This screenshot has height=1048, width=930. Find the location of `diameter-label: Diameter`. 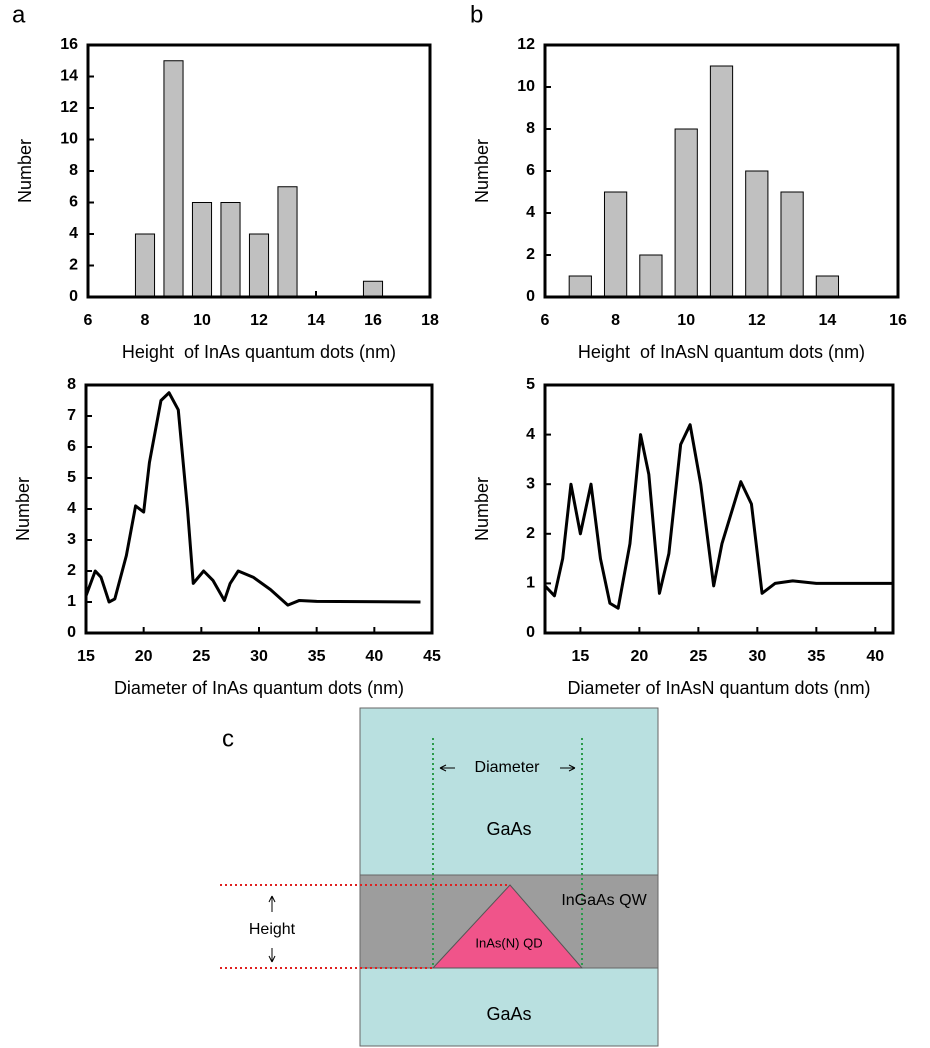

diameter-label: Diameter is located at coordinates (508, 767).